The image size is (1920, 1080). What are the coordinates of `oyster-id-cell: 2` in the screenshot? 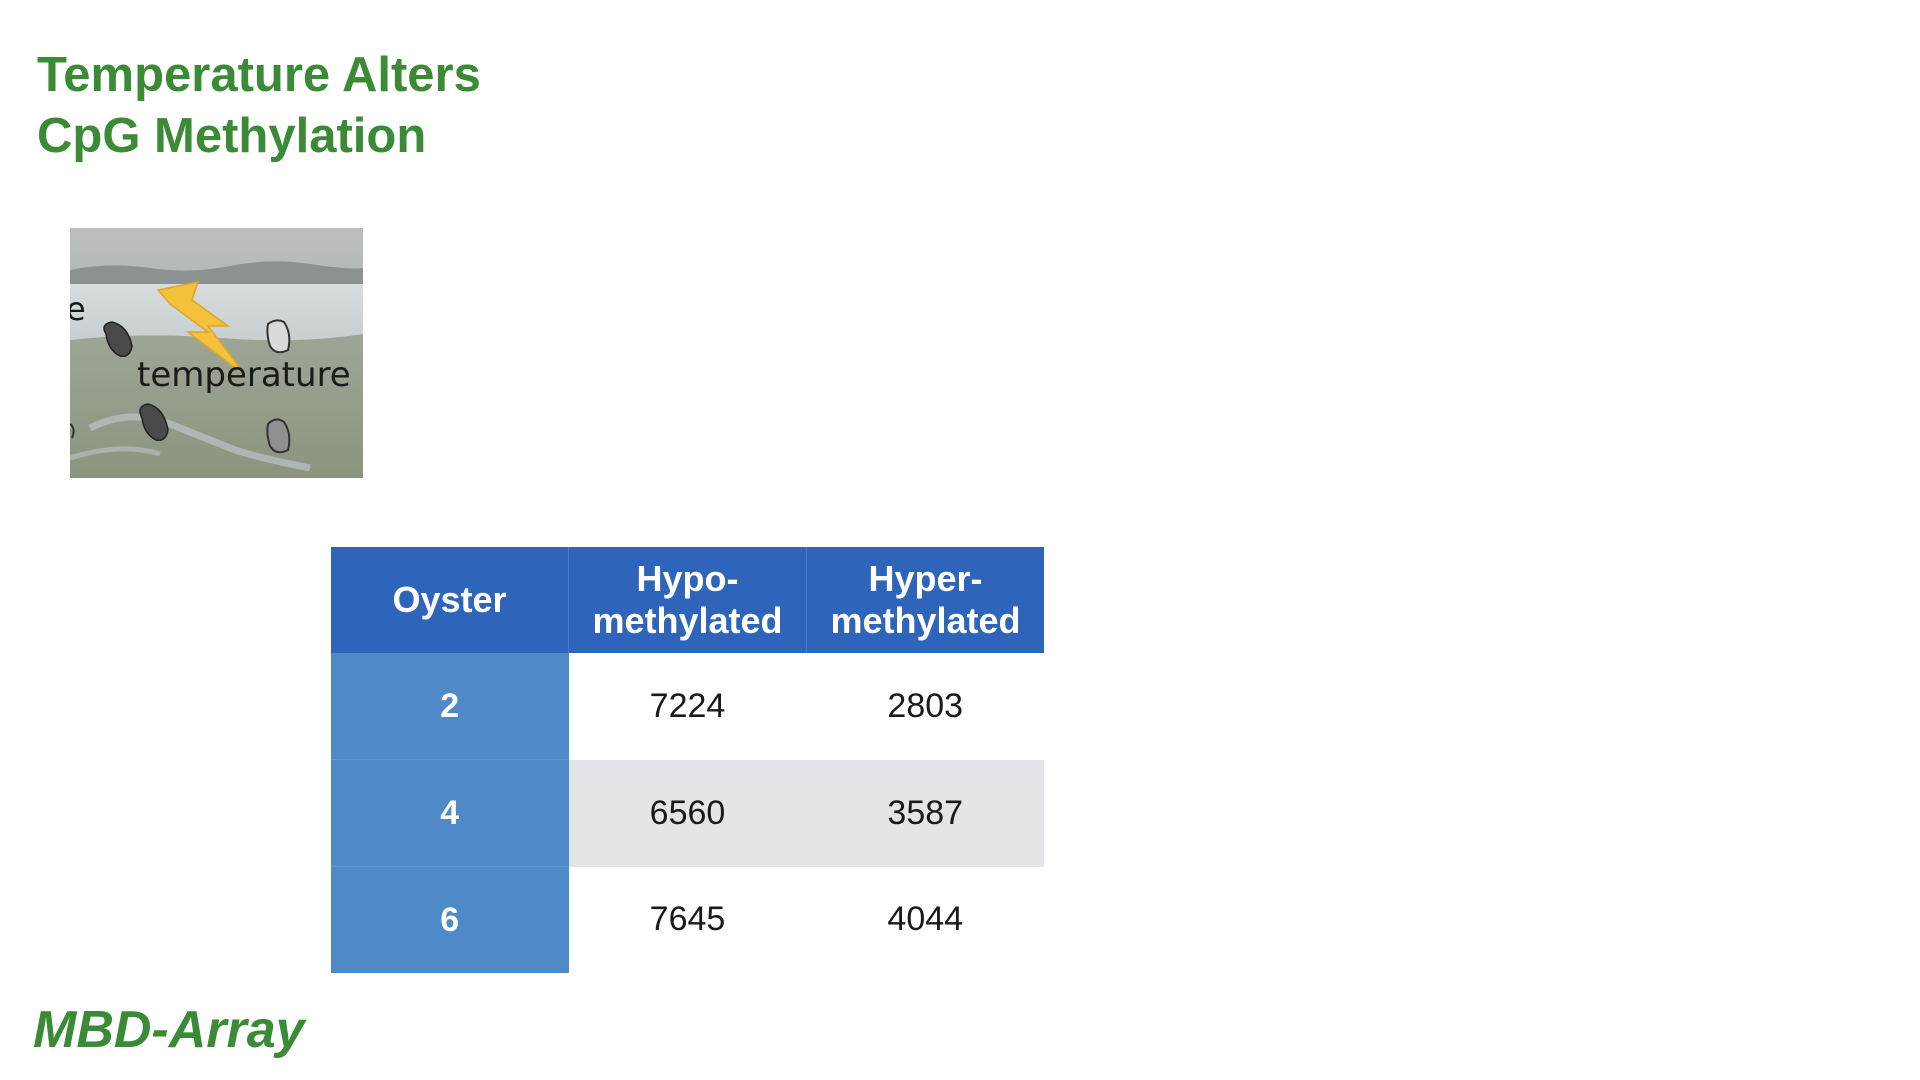 It's located at (450, 706).